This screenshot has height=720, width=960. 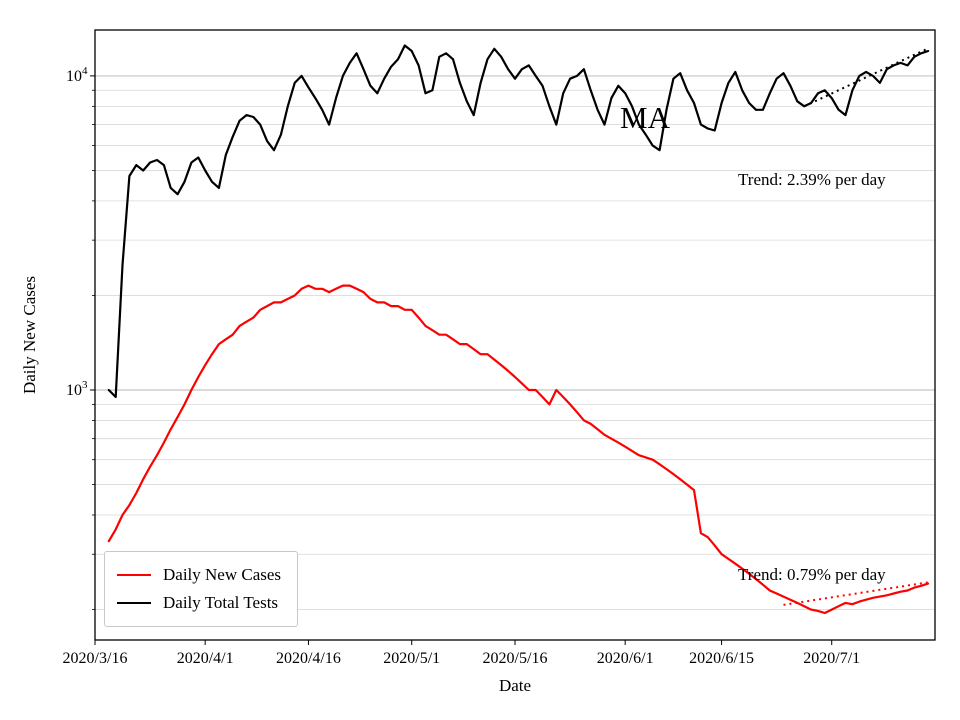 I want to click on svg-text: 2020/6/1, so click(x=625, y=658).